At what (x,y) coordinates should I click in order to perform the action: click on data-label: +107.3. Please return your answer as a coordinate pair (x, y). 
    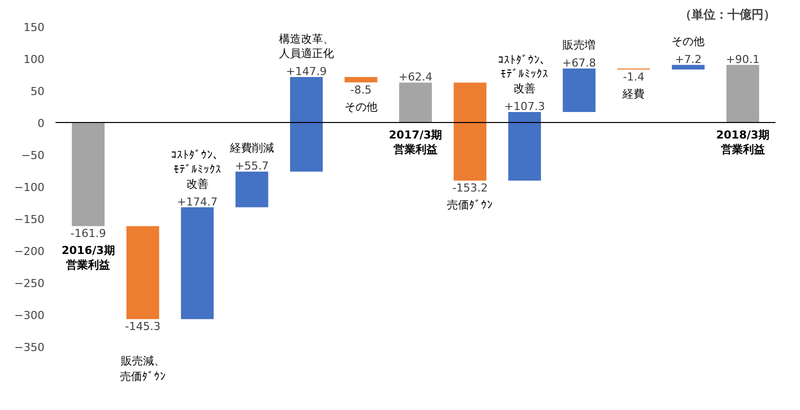
    Looking at the image, I should click on (524, 106).